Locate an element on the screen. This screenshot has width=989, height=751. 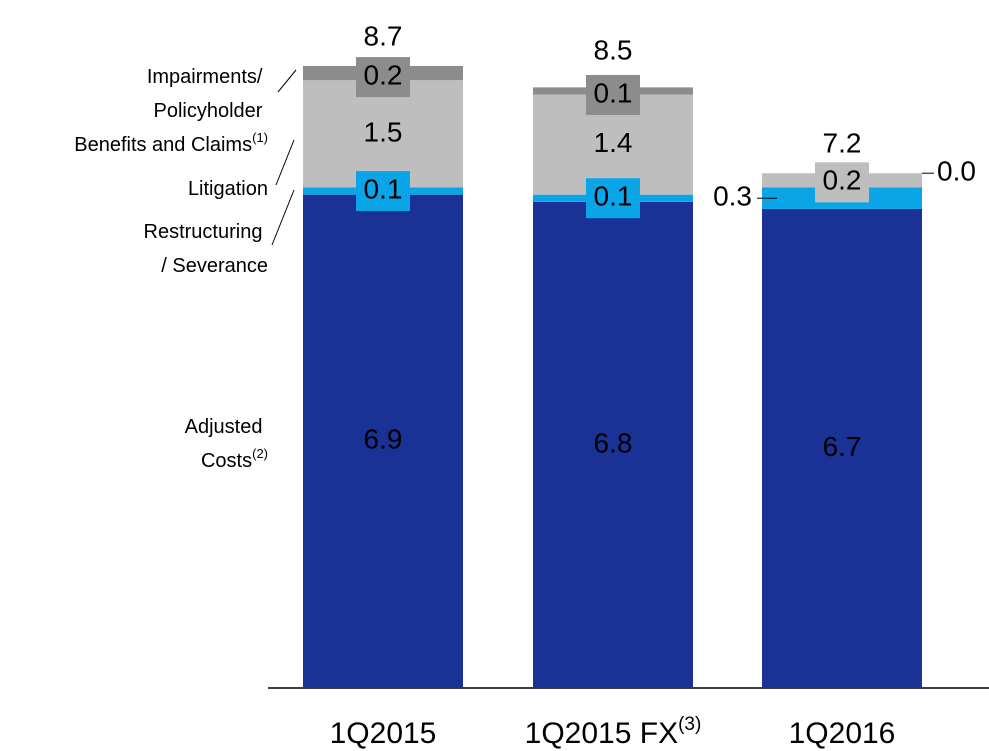
legend-line: Policyholder is located at coordinates (210, 111).